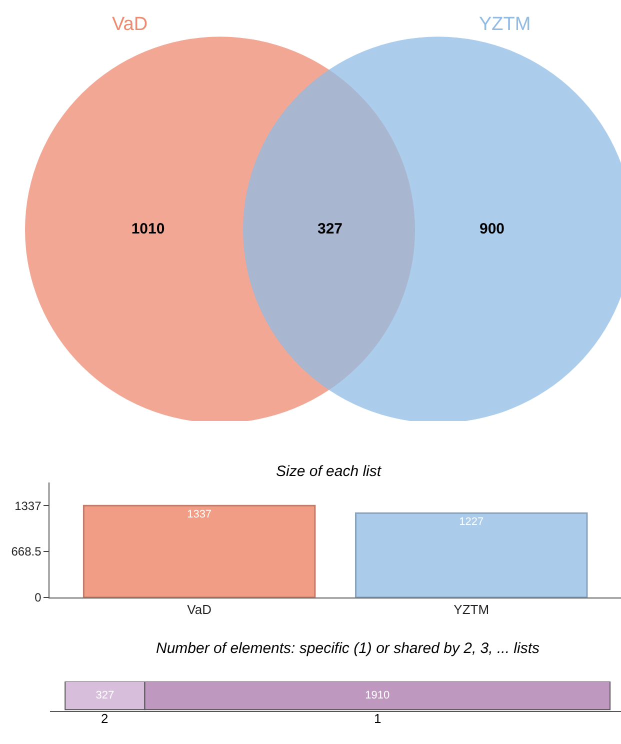 The height and width of the screenshot is (744, 621). I want to click on data-label: 900, so click(492, 229).